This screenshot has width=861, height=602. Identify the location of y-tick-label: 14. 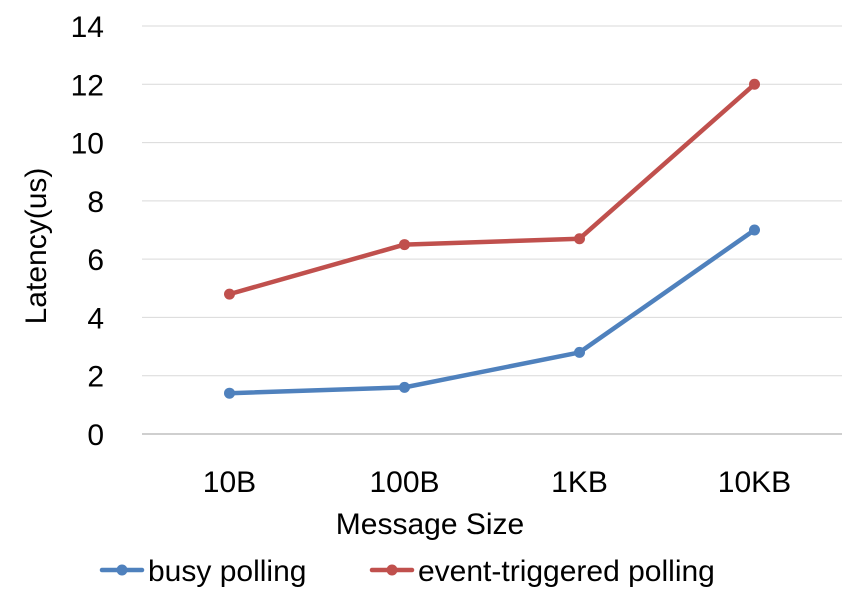
(87, 27).